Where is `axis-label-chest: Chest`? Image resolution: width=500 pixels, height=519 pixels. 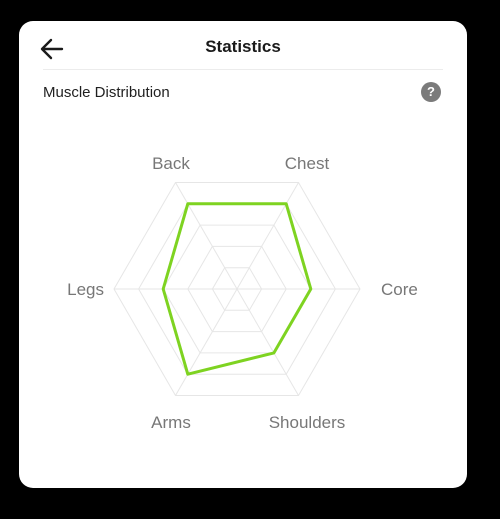 axis-label-chest: Chest is located at coordinates (307, 163).